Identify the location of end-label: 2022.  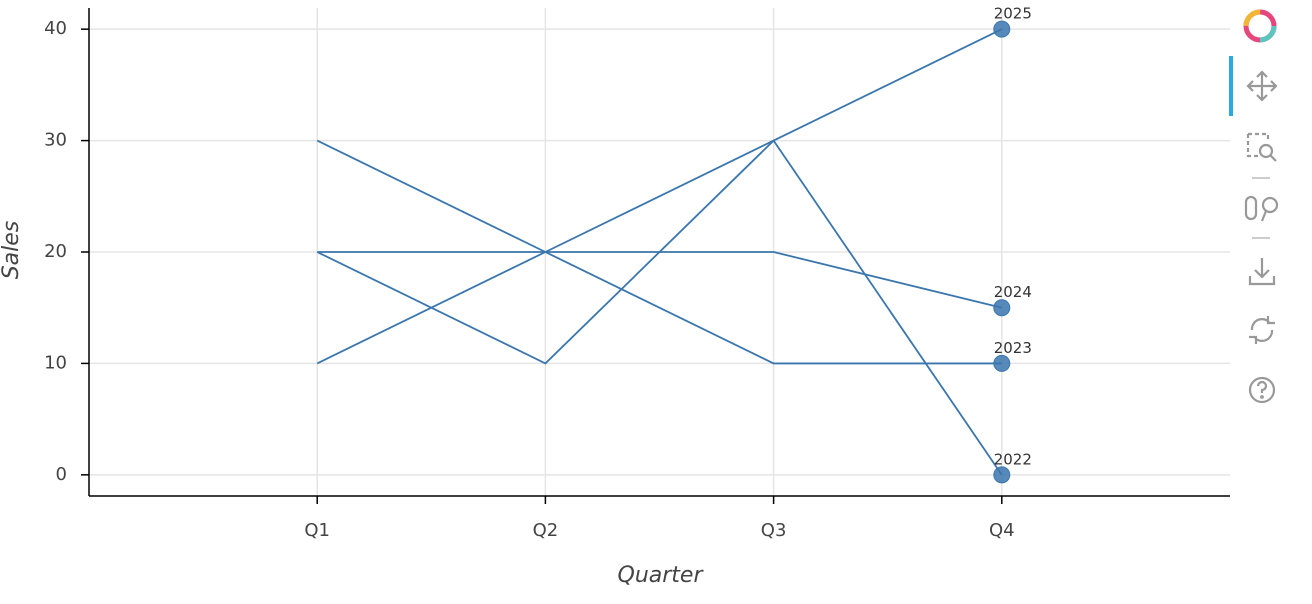
(1013, 459).